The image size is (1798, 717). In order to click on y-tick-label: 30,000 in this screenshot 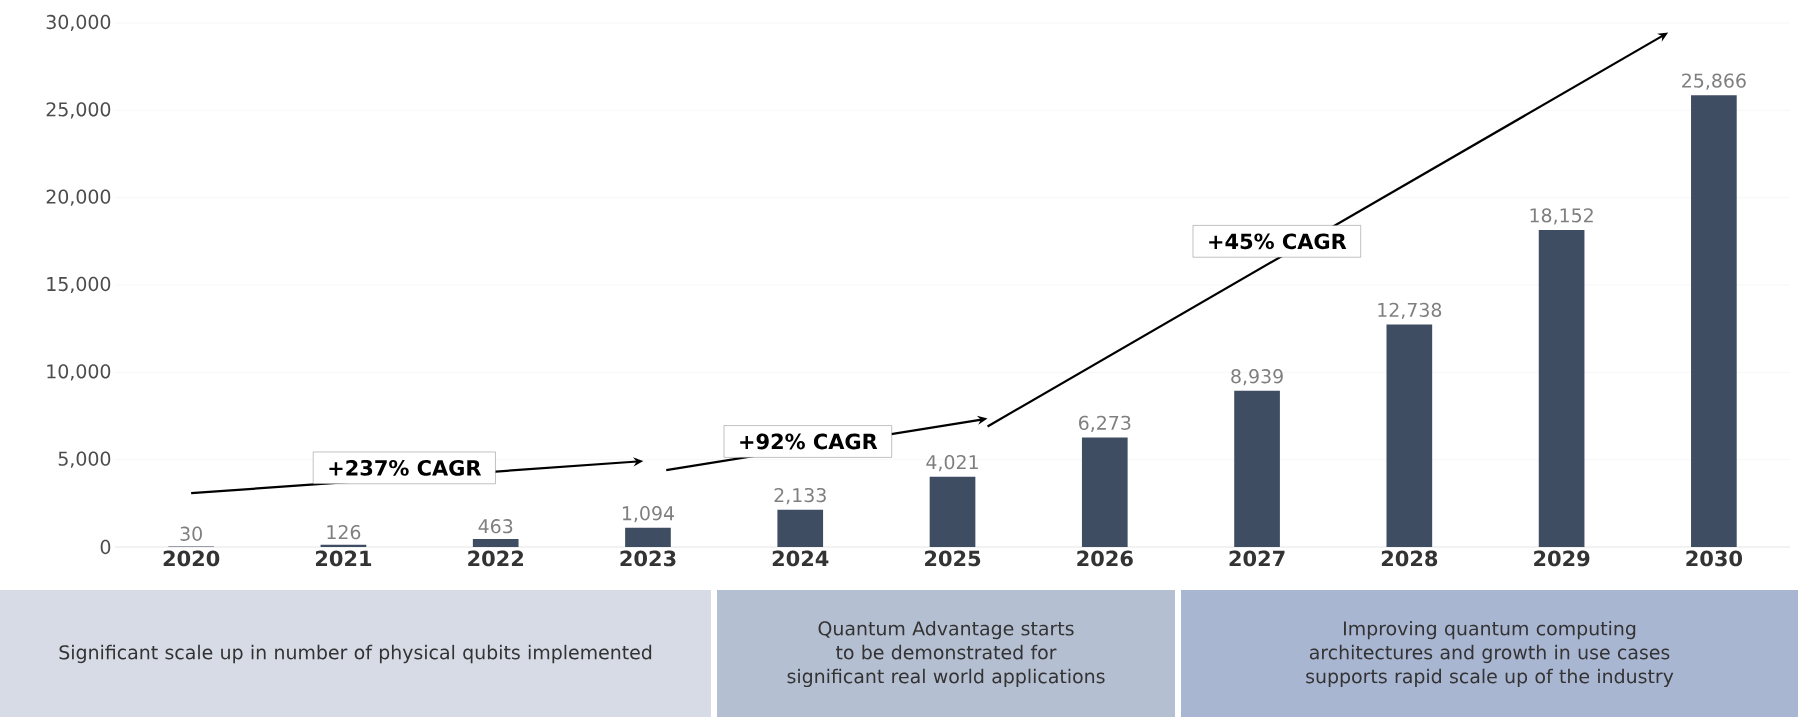, I will do `click(78, 23)`.